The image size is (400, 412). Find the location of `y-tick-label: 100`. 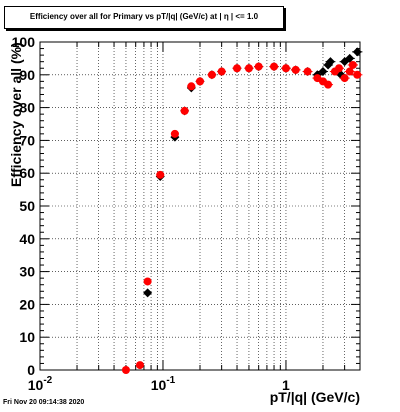

y-tick-label: 100 is located at coordinates (24, 42).